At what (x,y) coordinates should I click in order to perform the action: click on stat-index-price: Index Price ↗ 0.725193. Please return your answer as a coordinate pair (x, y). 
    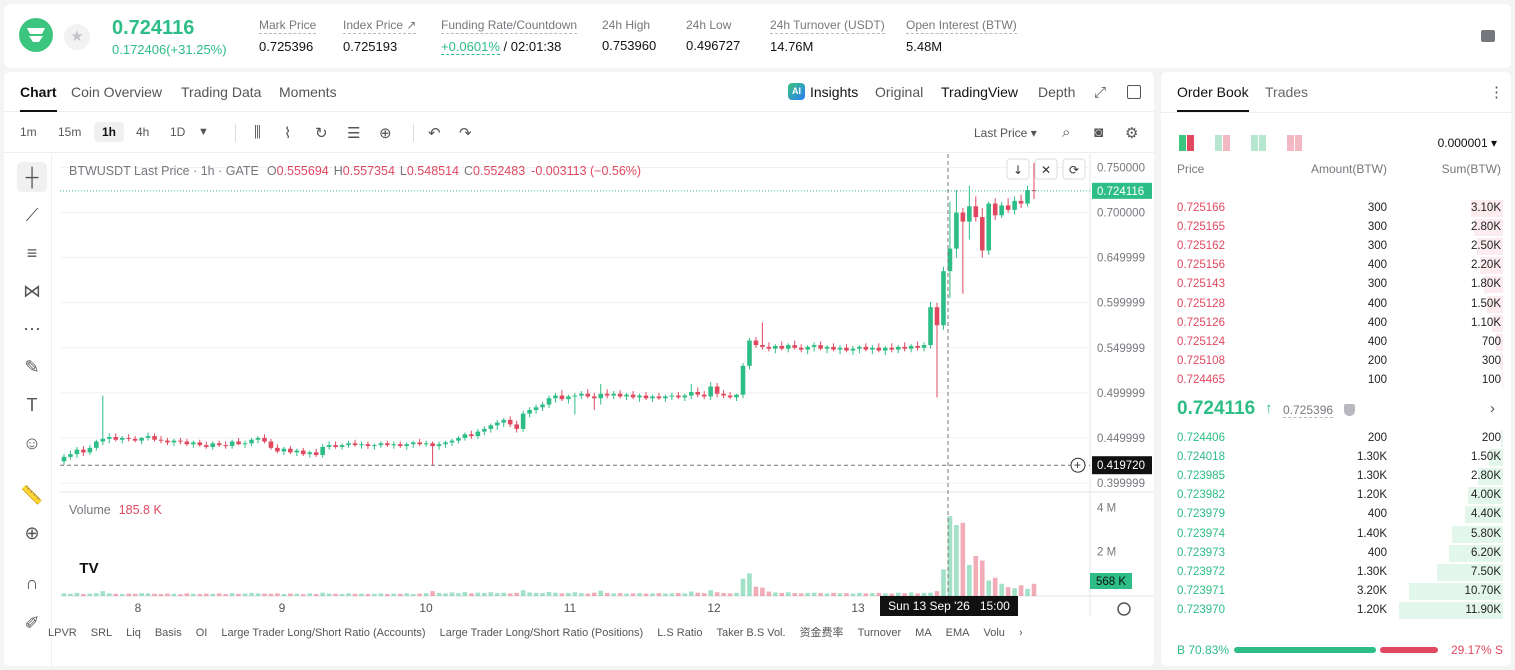
    Looking at the image, I should click on (380, 36).